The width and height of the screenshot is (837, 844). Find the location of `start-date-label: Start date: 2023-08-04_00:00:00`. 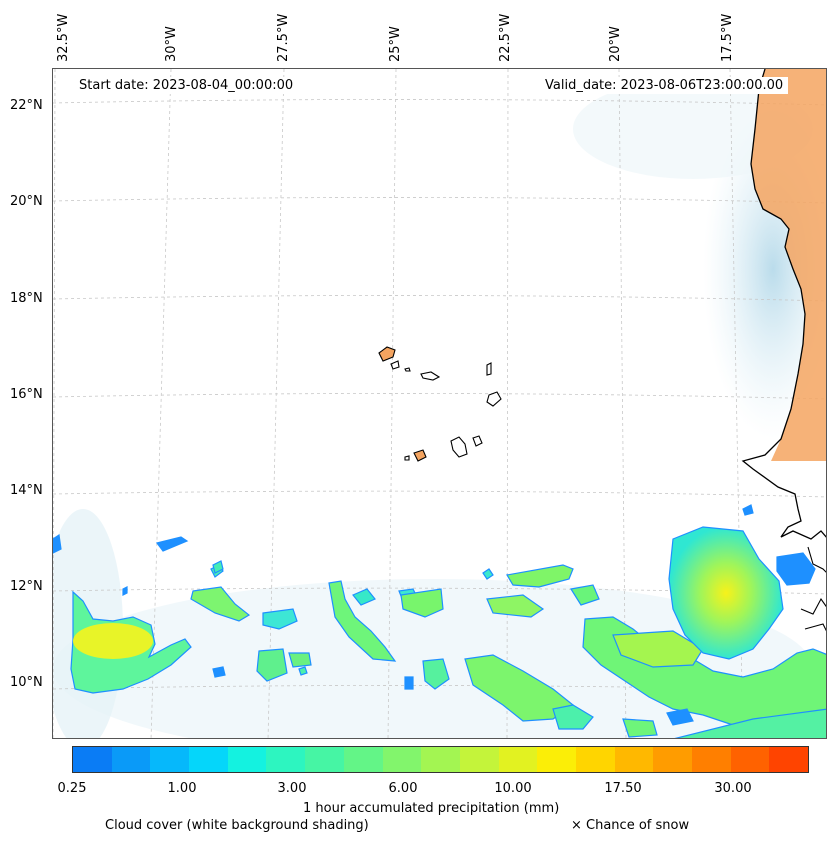

start-date-label: Start date: 2023-08-04_00:00:00 is located at coordinates (186, 85).